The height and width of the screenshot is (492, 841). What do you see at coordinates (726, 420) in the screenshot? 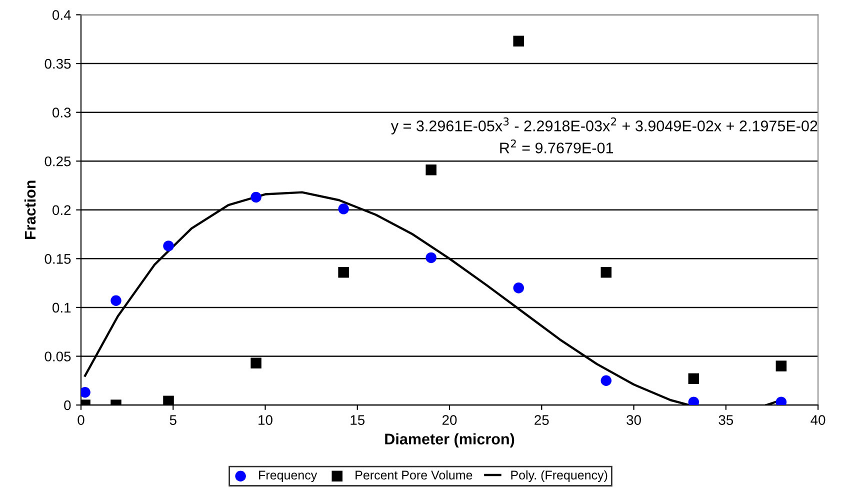
I see `x-tick-label: 35` at bounding box center [726, 420].